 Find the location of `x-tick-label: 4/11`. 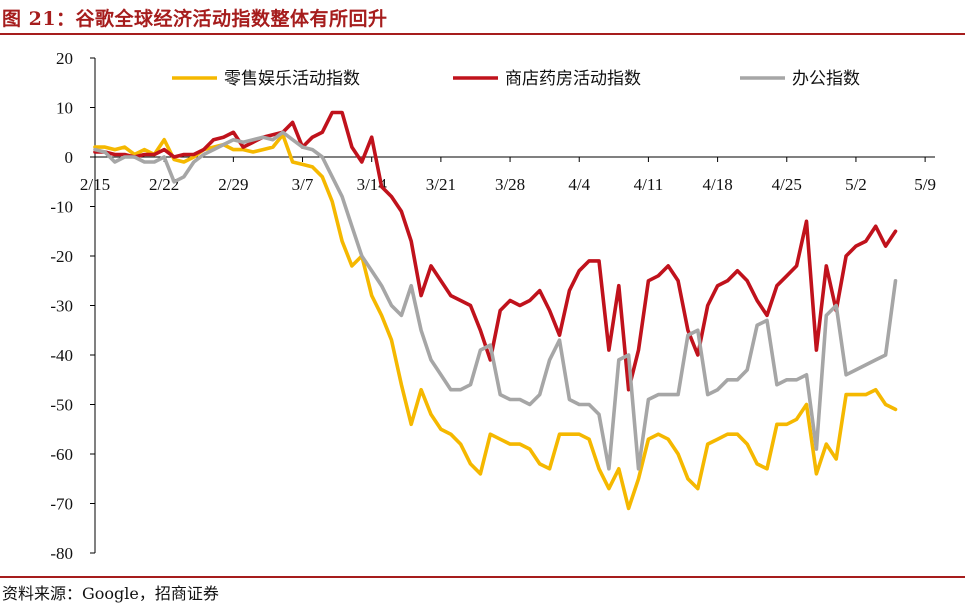

x-tick-label: 4/11 is located at coordinates (649, 184).